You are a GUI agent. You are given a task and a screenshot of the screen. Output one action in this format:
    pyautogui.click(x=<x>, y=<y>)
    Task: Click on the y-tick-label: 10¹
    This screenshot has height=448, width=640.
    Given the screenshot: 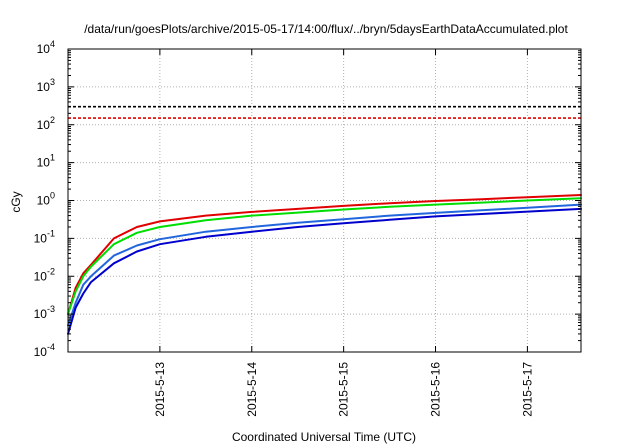 What is the action you would take?
    pyautogui.click(x=46, y=161)
    